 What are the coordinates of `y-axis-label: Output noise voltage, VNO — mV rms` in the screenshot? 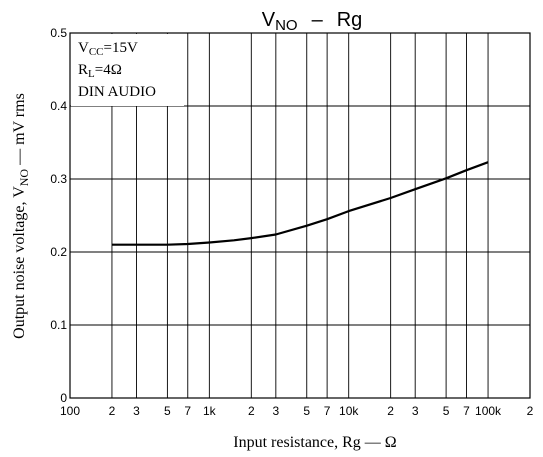 It's located at (21, 216).